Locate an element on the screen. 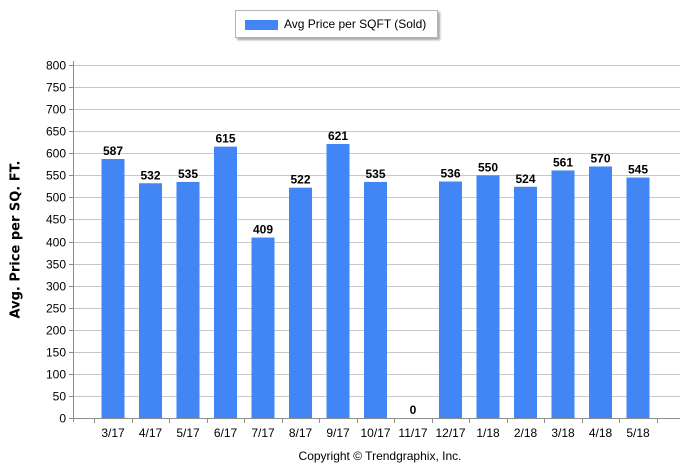 This screenshot has width=699, height=469. data-label: 524 is located at coordinates (525, 179).